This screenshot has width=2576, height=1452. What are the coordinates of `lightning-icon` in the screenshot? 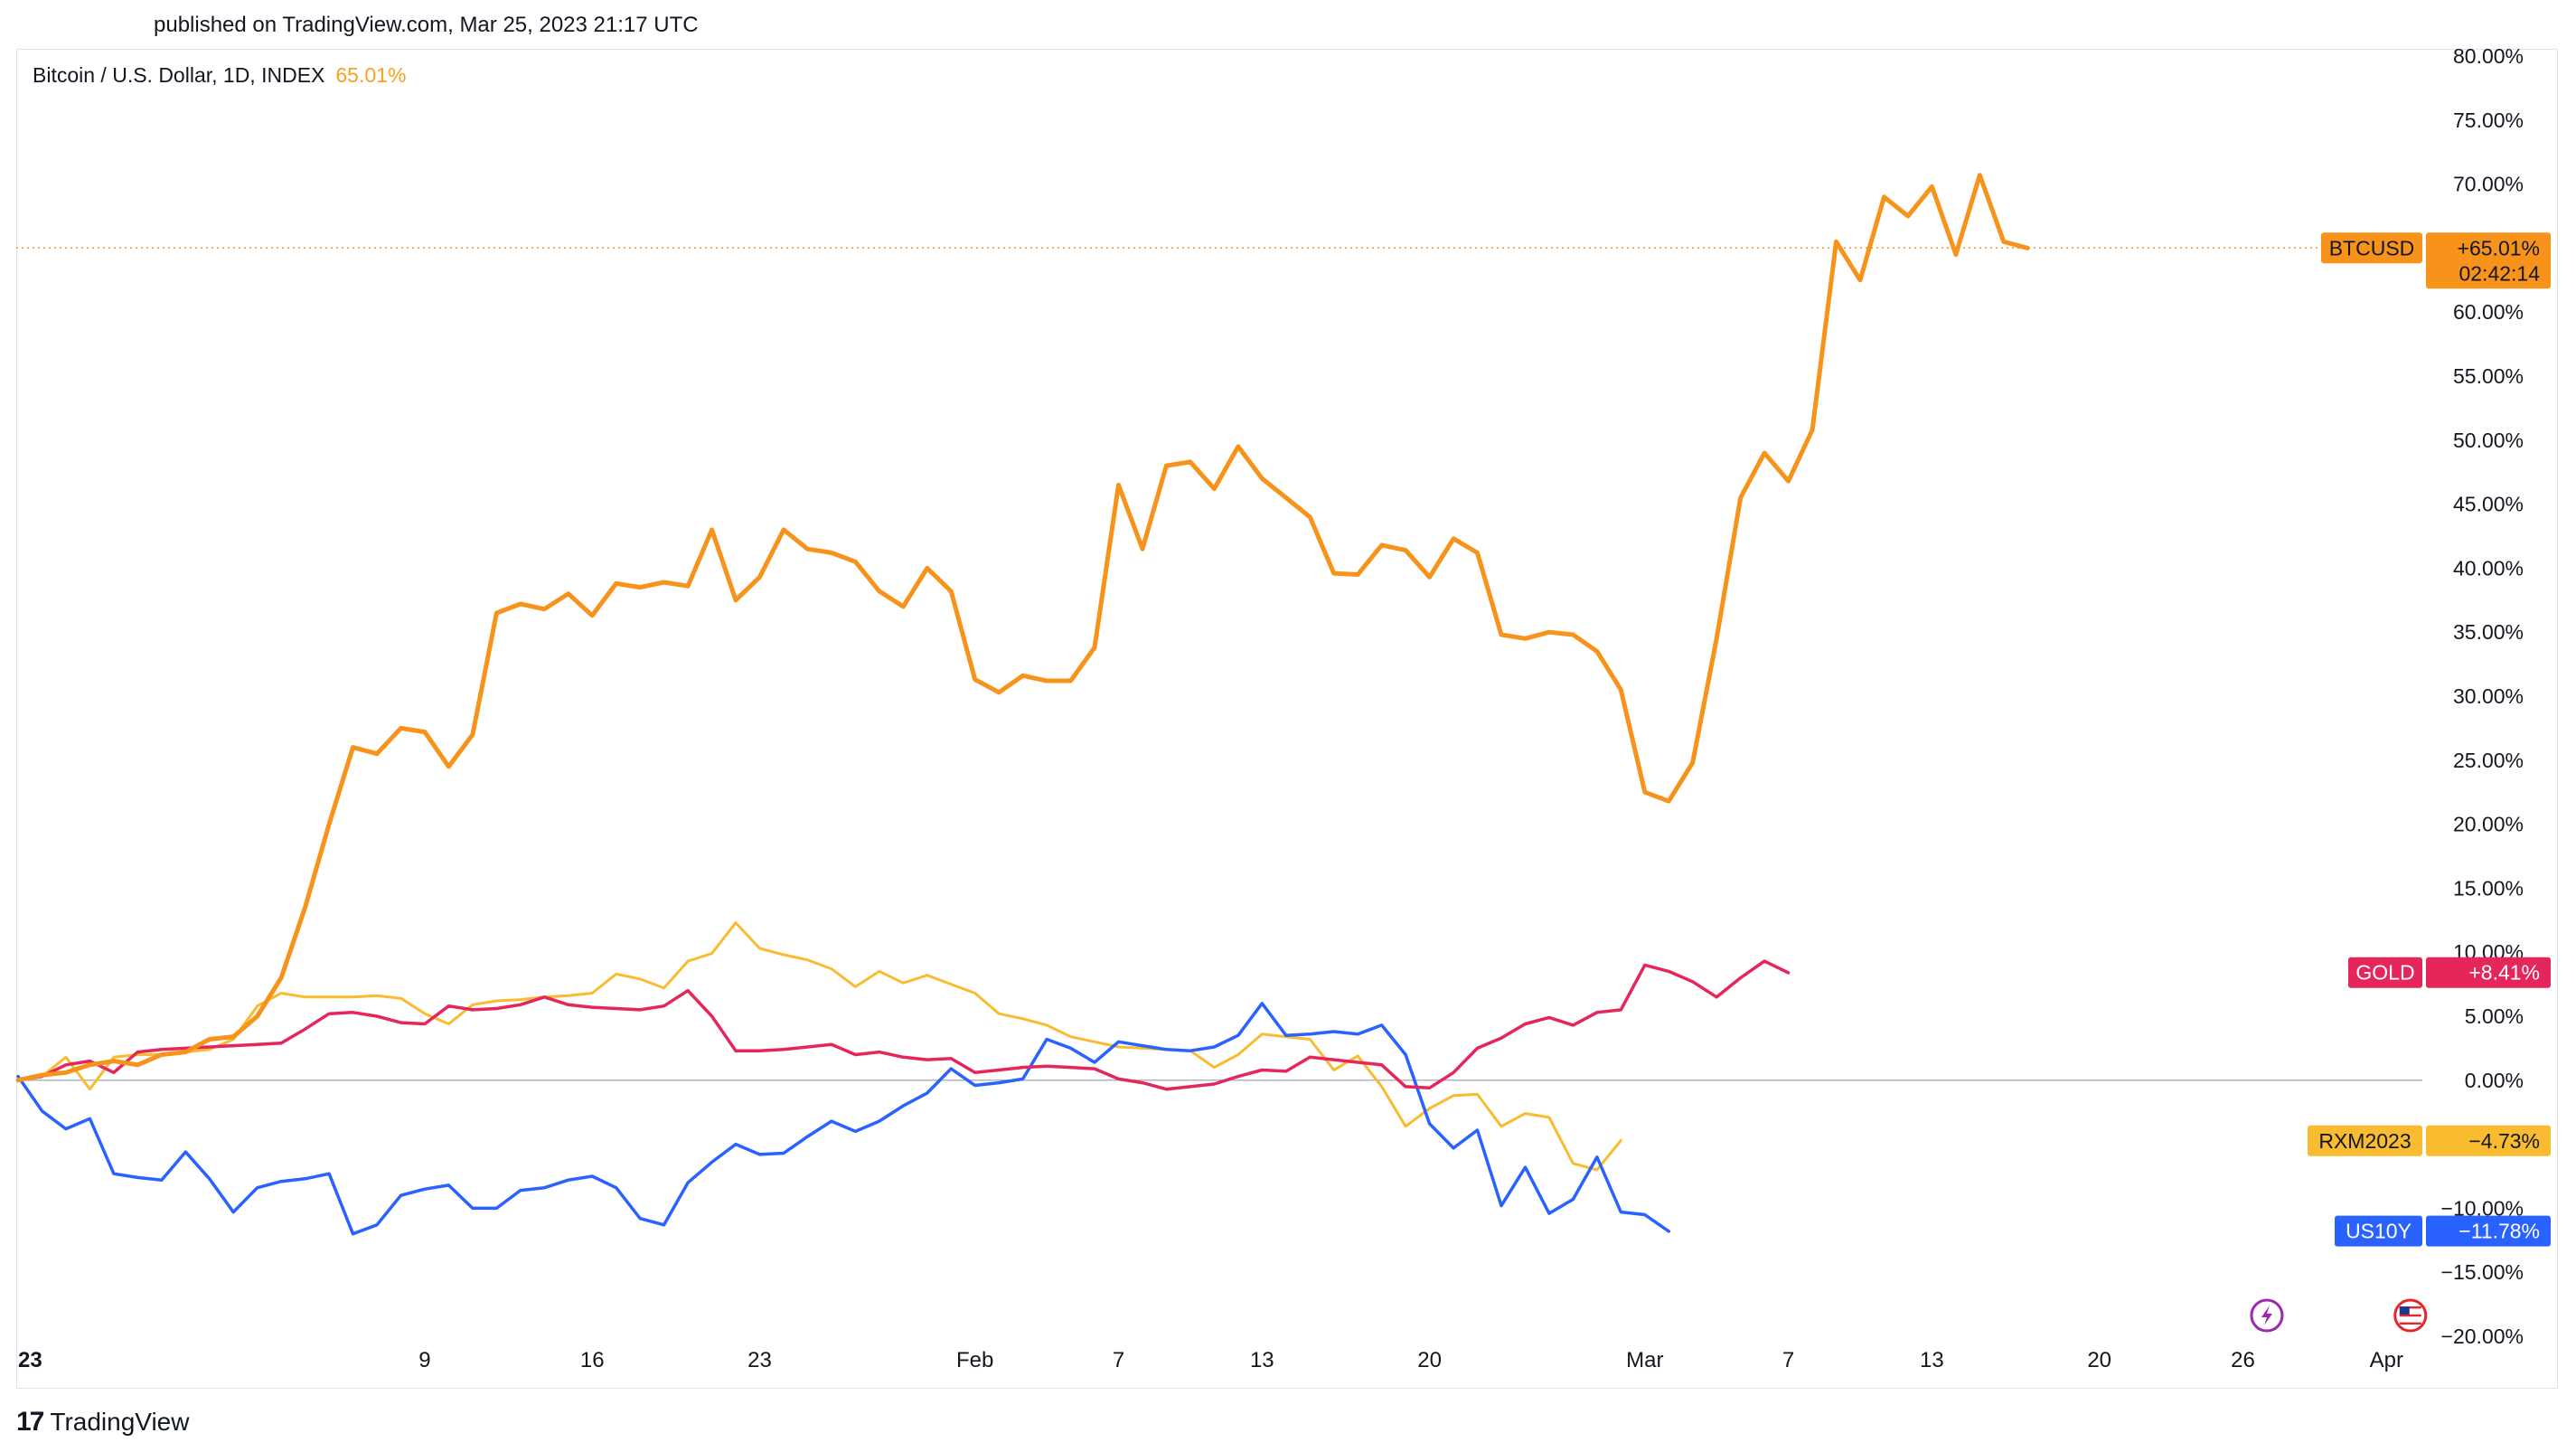 It's located at (2267, 1315).